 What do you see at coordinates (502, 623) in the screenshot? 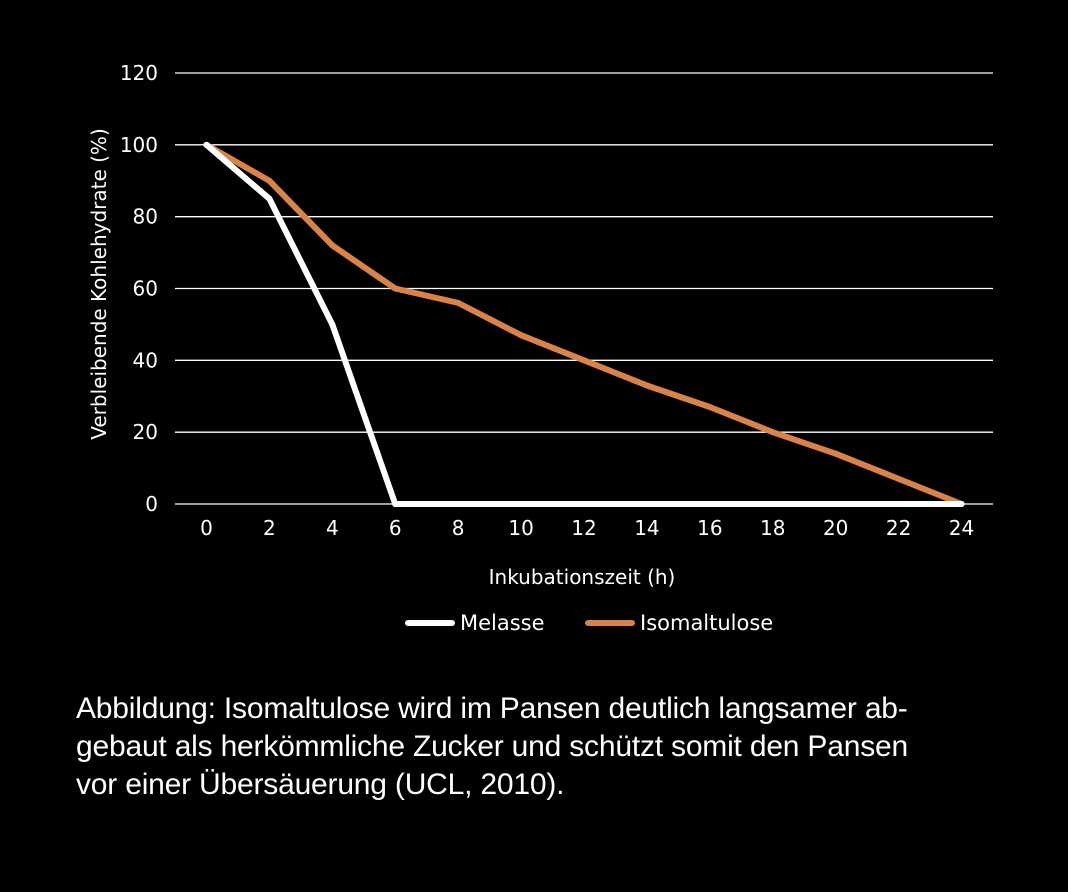
I see `legend-label-melasse: Melasse` at bounding box center [502, 623].